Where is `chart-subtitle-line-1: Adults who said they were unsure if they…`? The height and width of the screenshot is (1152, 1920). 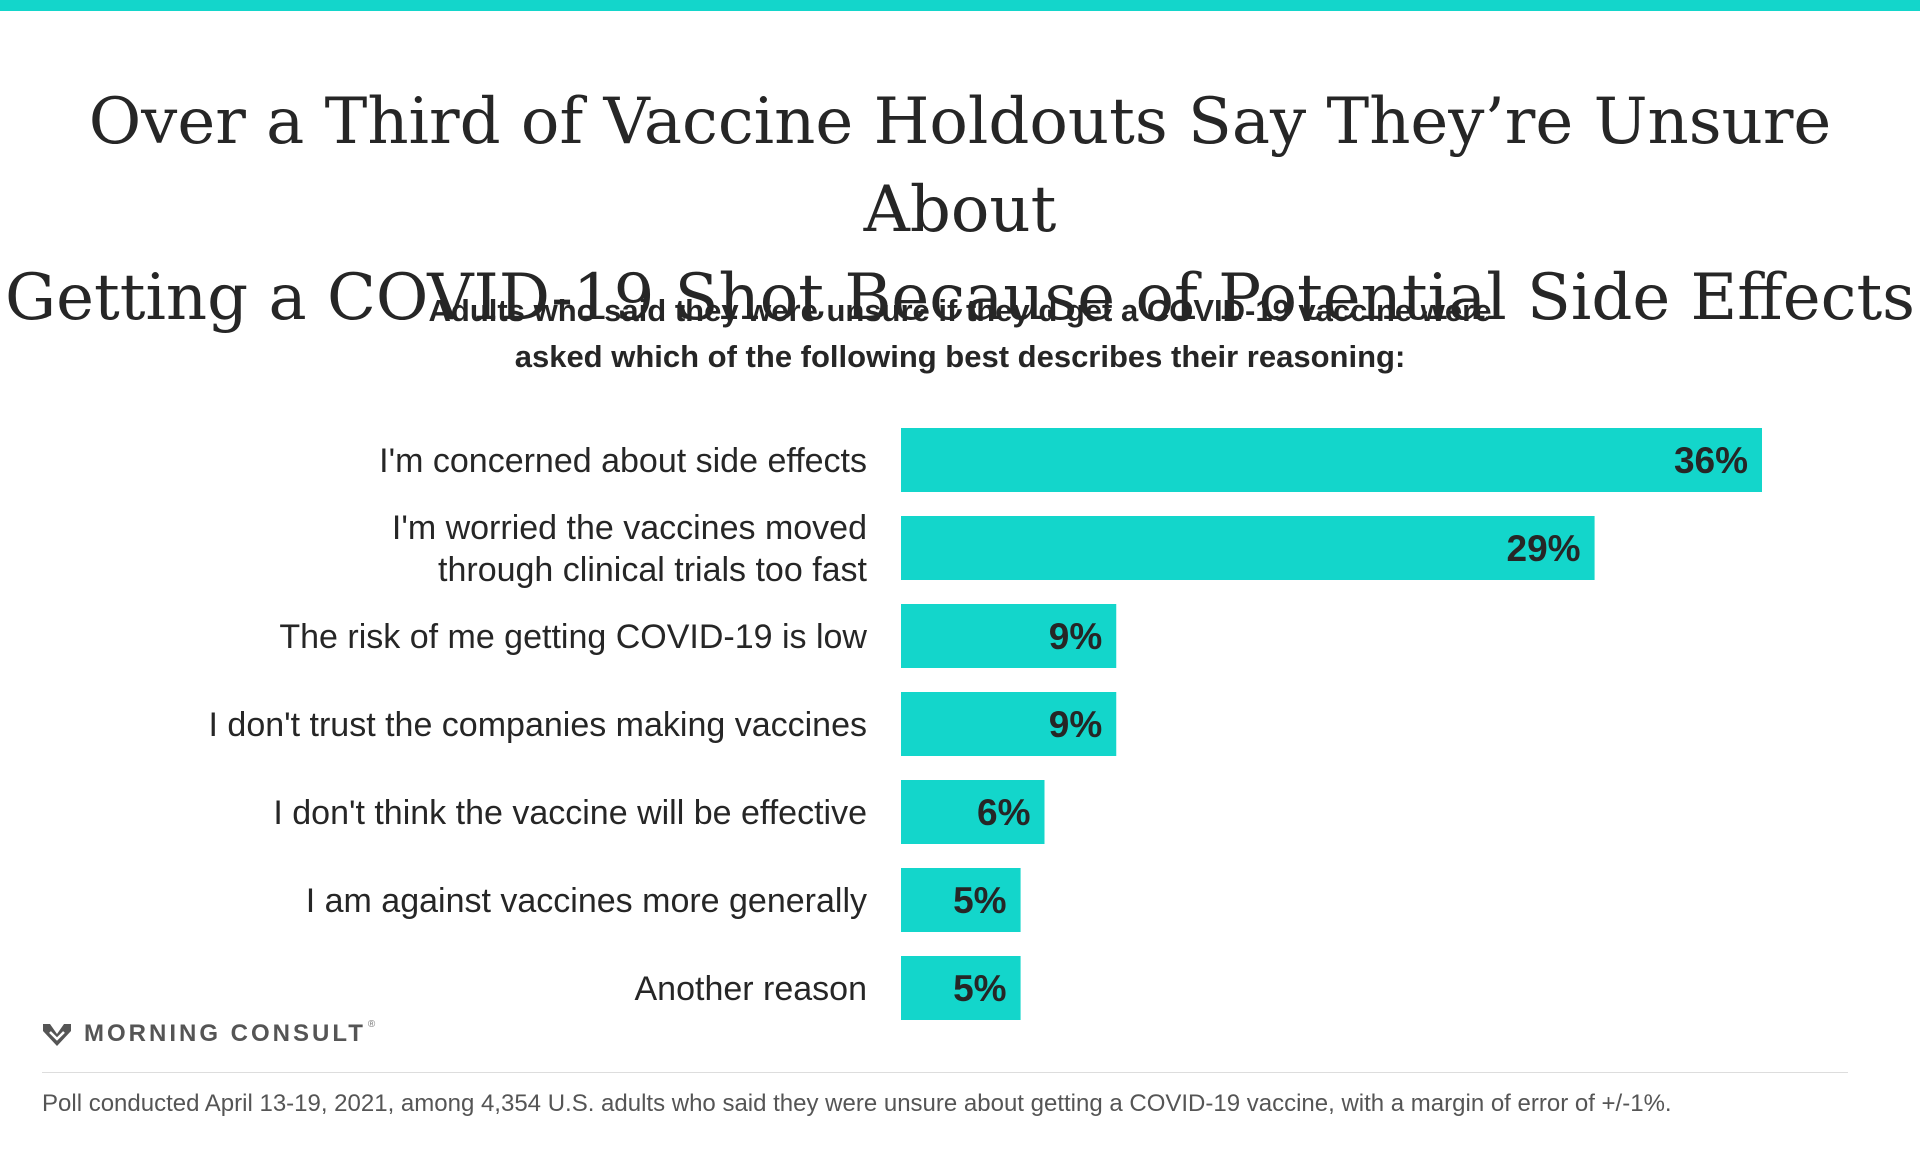
chart-subtitle-line-1: Adults who said they were unsure if they… is located at coordinates (960, 310).